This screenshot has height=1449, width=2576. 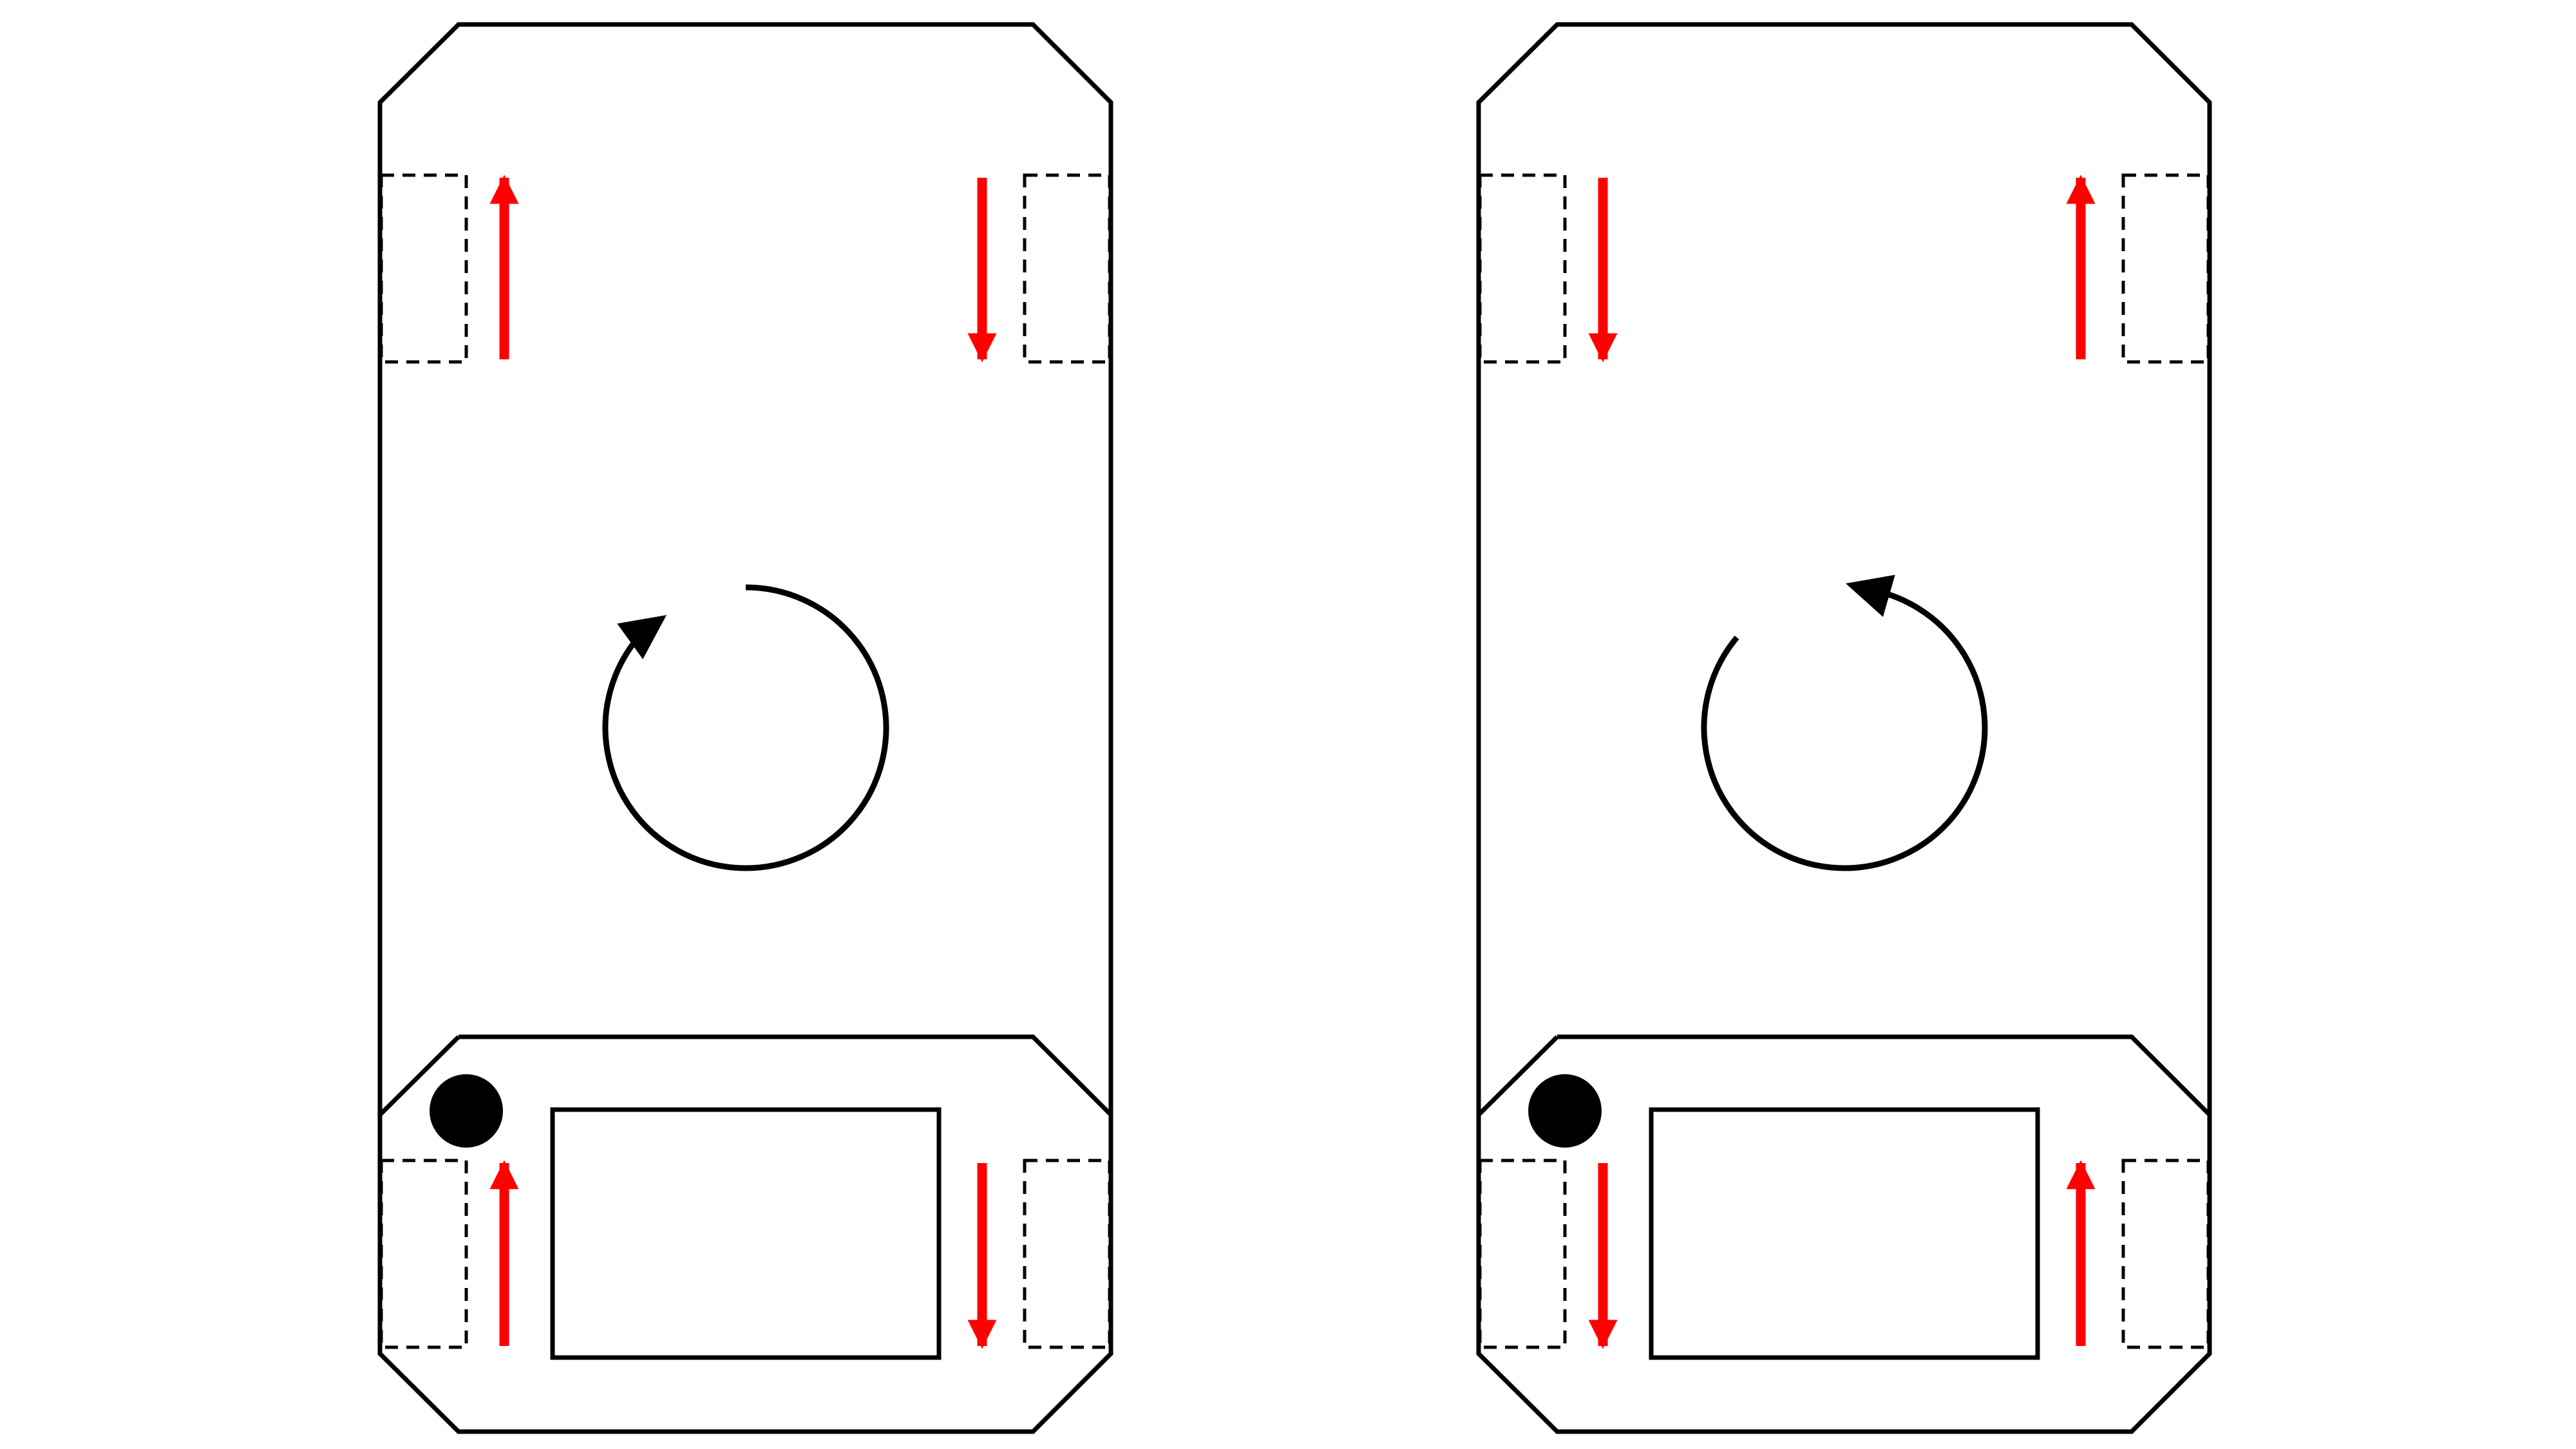 What do you see at coordinates (642, 637) in the screenshot?
I see `rotation-arrowhead-clockwise` at bounding box center [642, 637].